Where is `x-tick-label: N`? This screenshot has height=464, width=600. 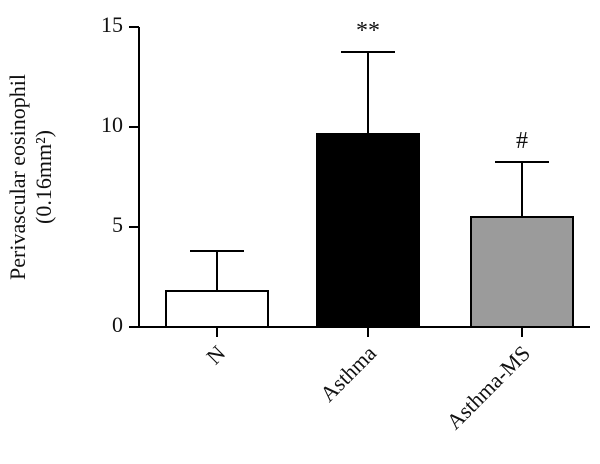
x-tick-label: N is located at coordinates (215, 354).